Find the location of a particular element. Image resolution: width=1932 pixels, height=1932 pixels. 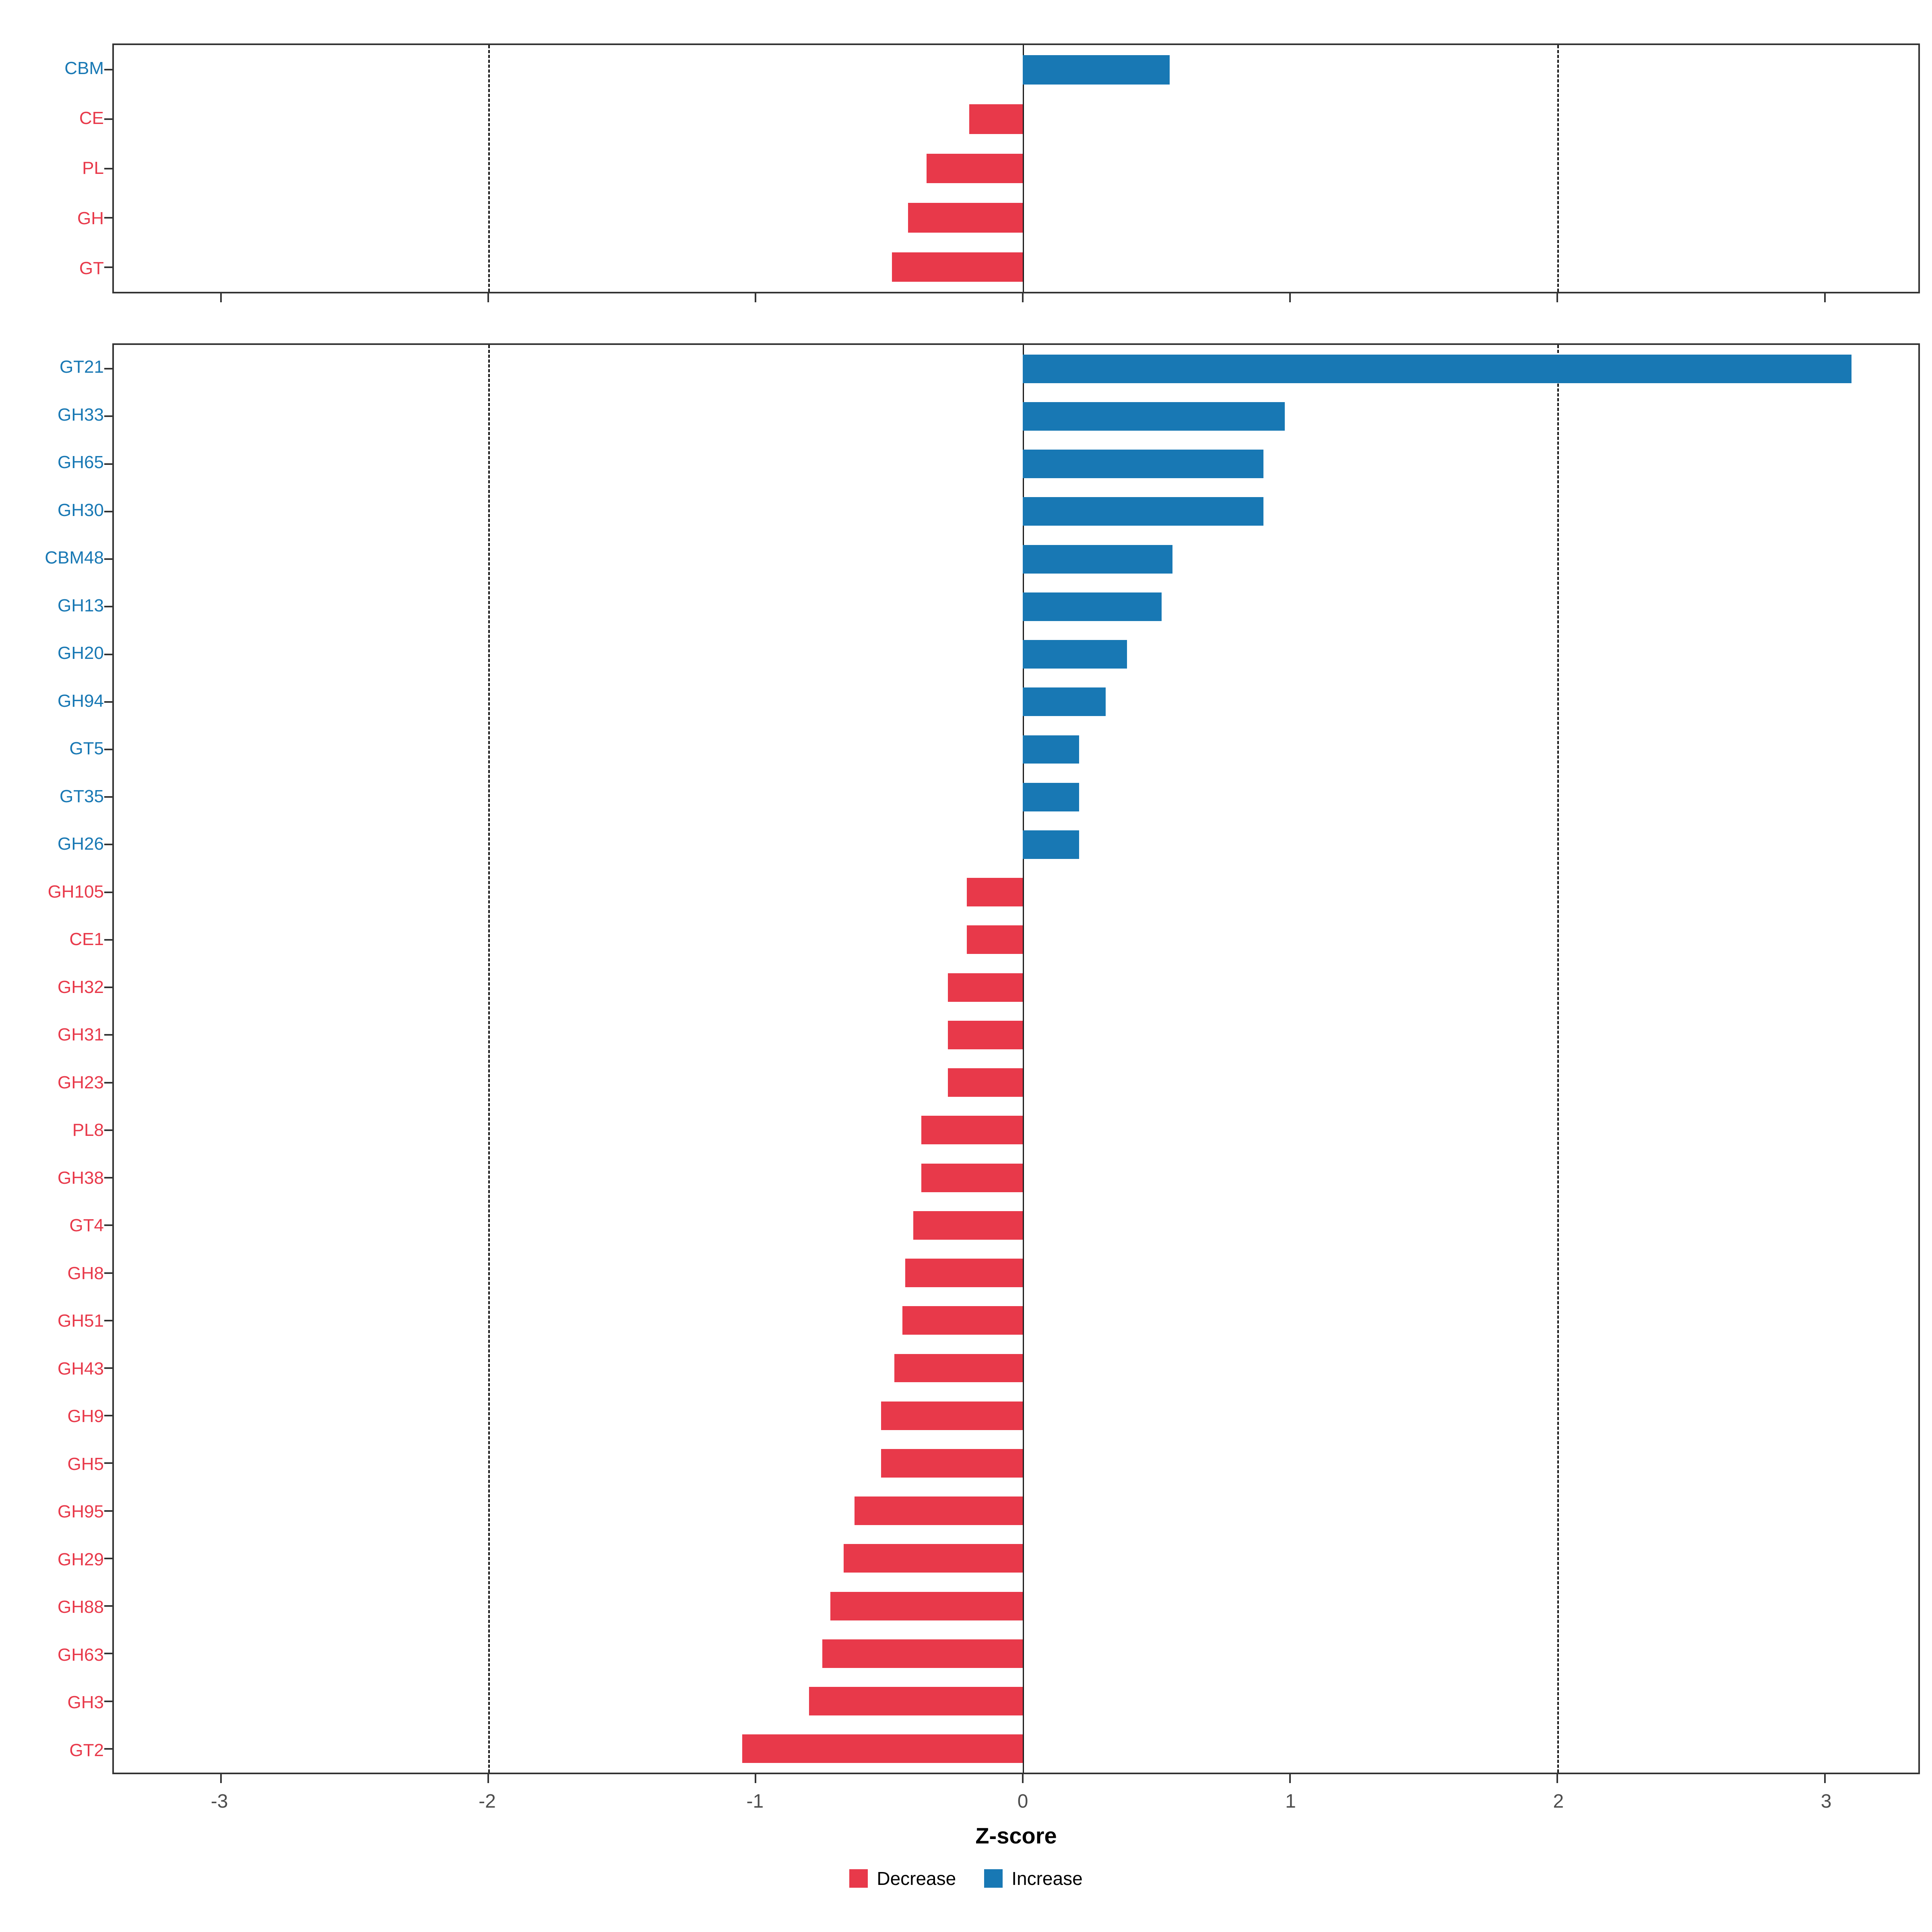

bar-GH31 is located at coordinates (985, 1034).